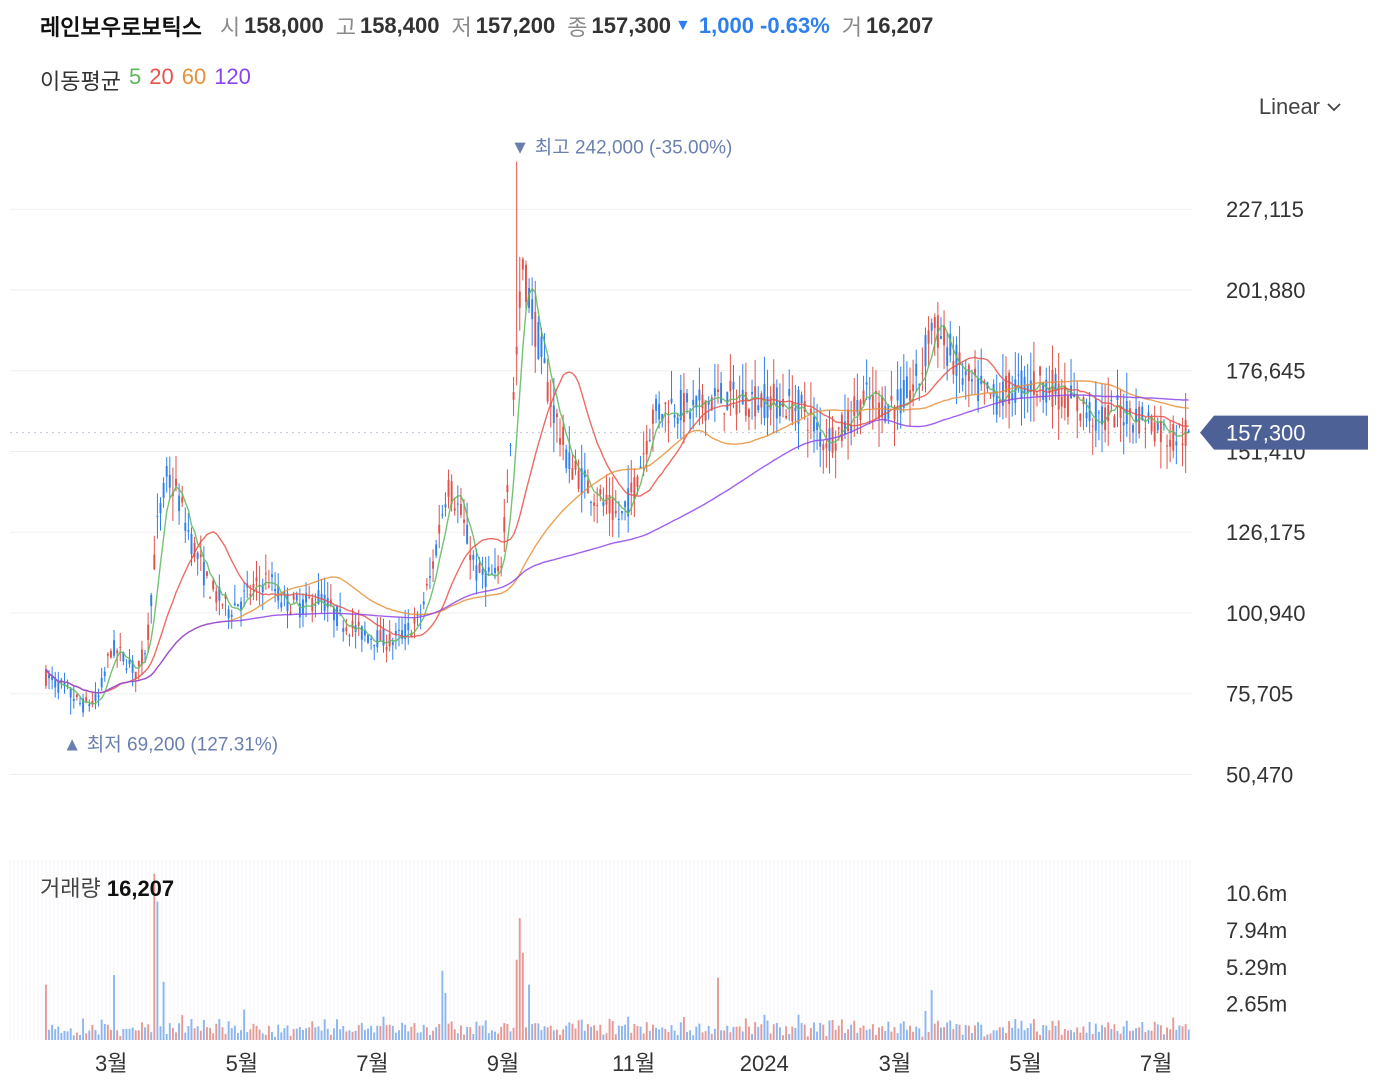 The image size is (1382, 1090). Describe the element at coordinates (503, 1063) in the screenshot. I see `x-axis-label: 9월` at that location.